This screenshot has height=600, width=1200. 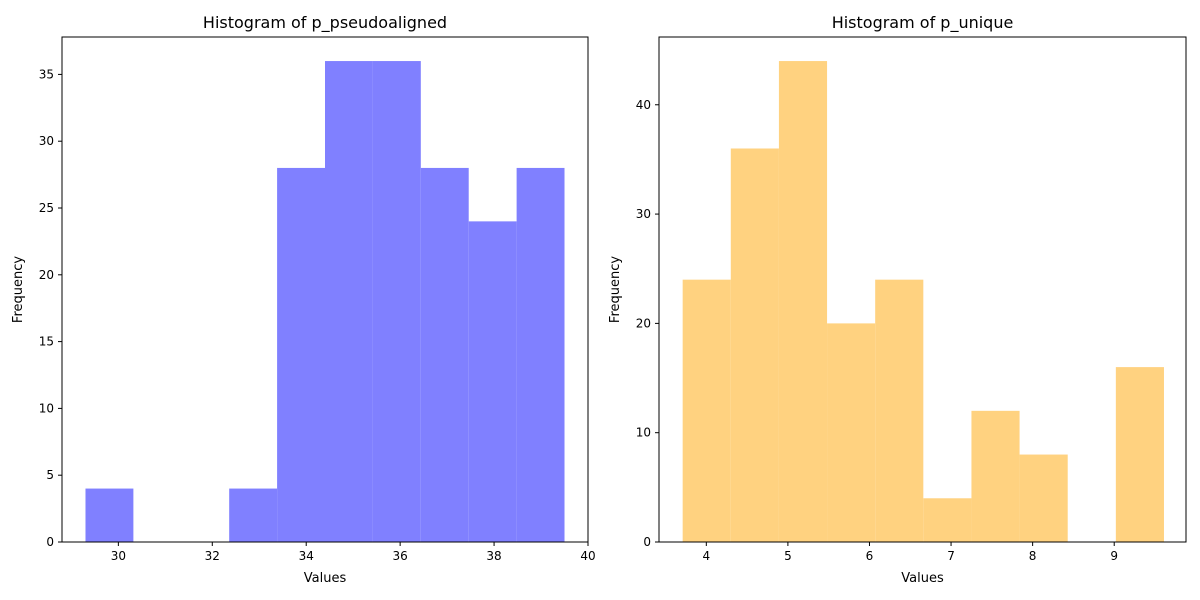 What do you see at coordinates (46, 74) in the screenshot?
I see `y-tick-label: 35` at bounding box center [46, 74].